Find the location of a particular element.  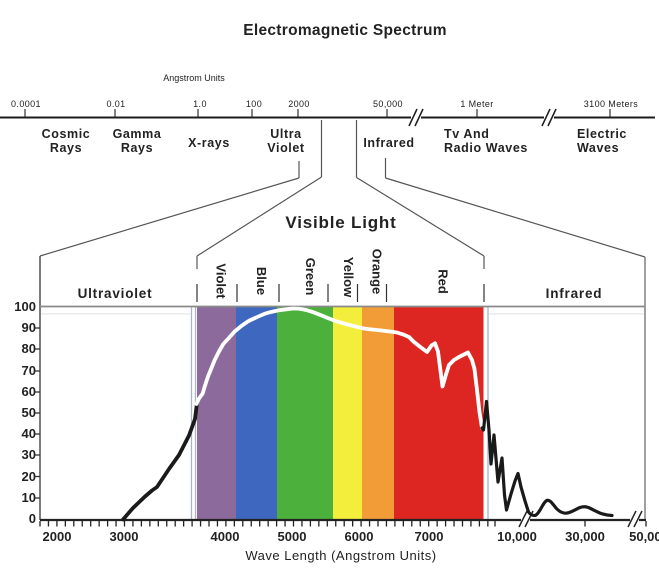

svg-text: 80 is located at coordinates (29, 348).